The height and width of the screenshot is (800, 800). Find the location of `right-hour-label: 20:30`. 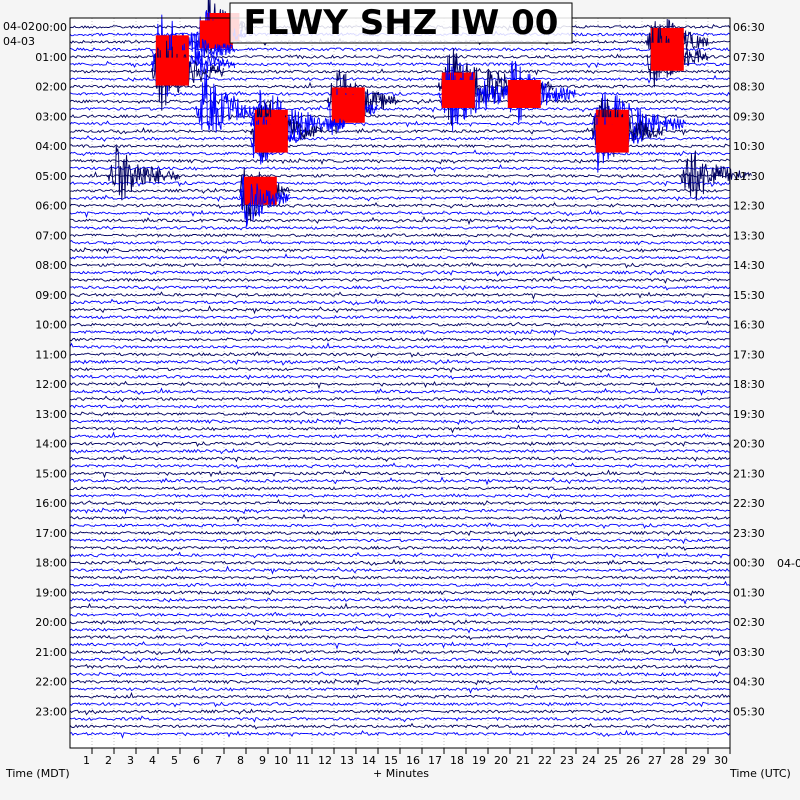

right-hour-label: 20:30 is located at coordinates (749, 444).